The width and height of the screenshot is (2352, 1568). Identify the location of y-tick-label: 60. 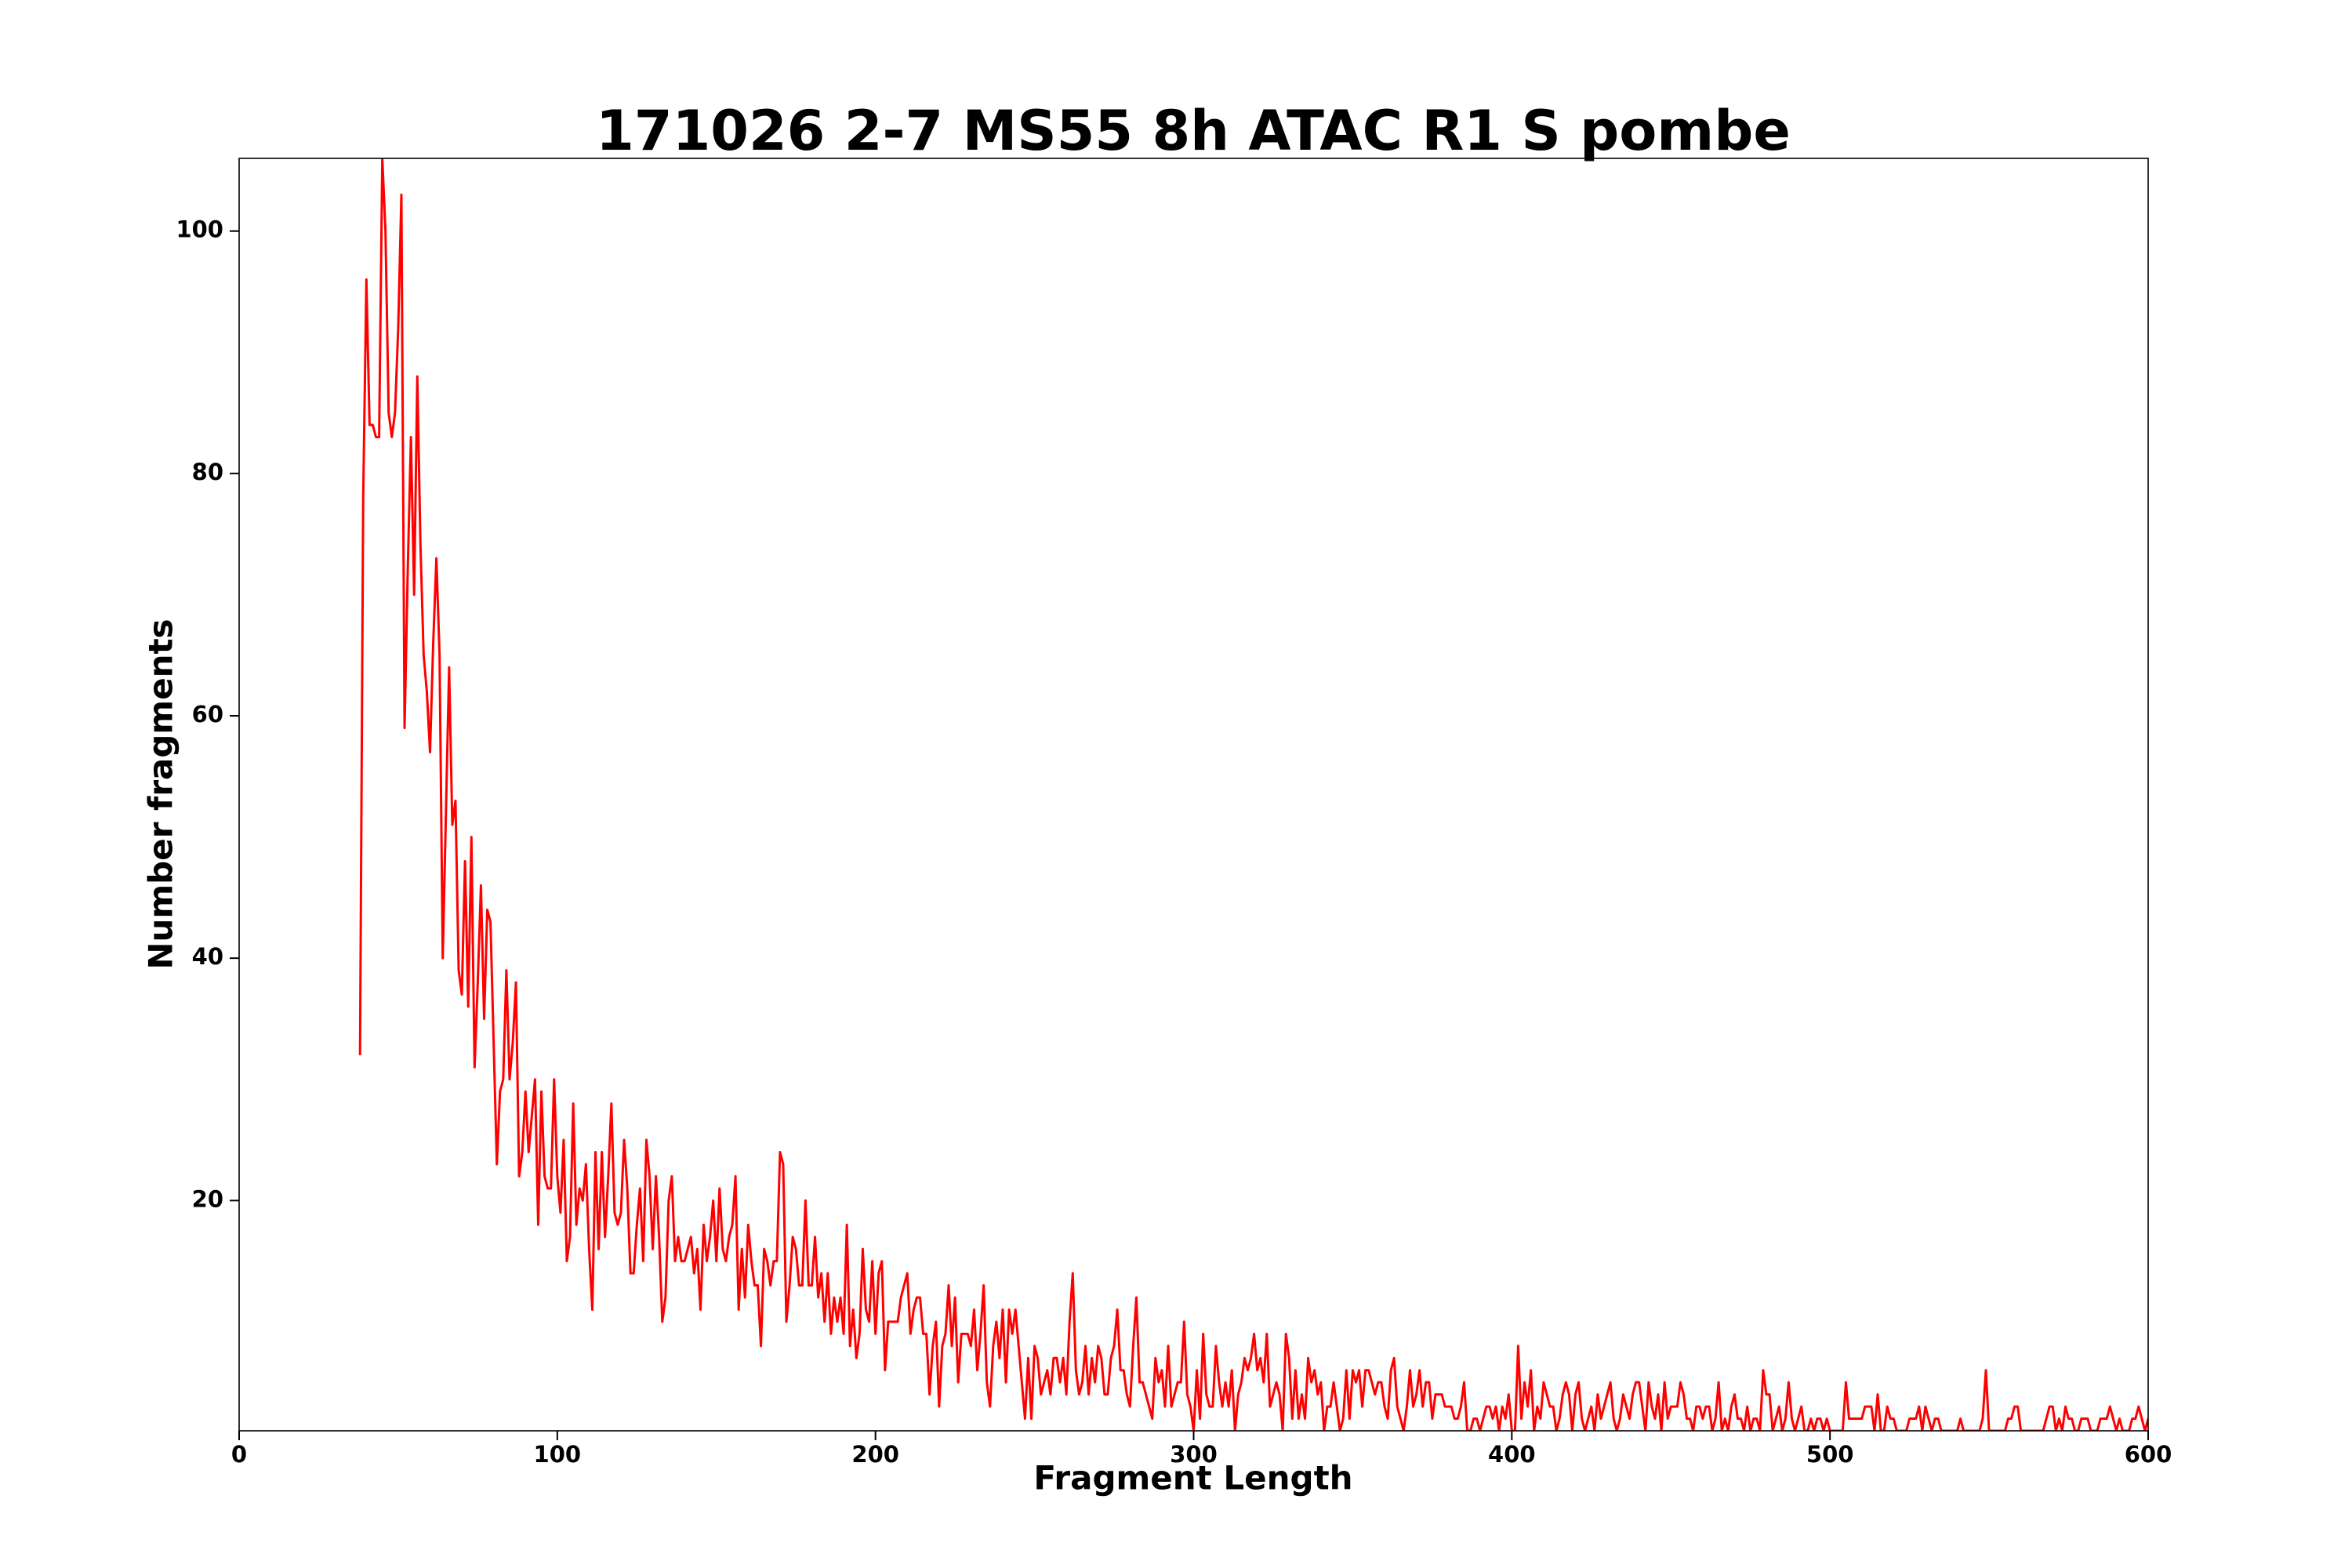
(208, 714).